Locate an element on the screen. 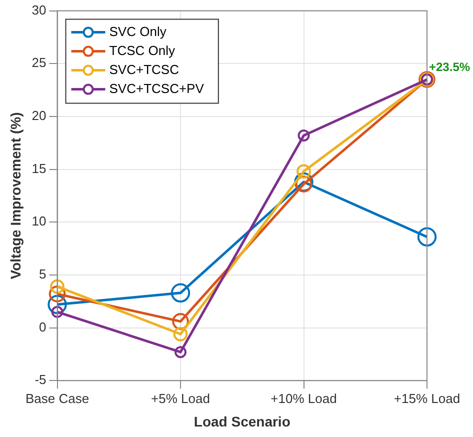 The image size is (473, 437). x-tick-label: +15% Load is located at coordinates (427, 398).